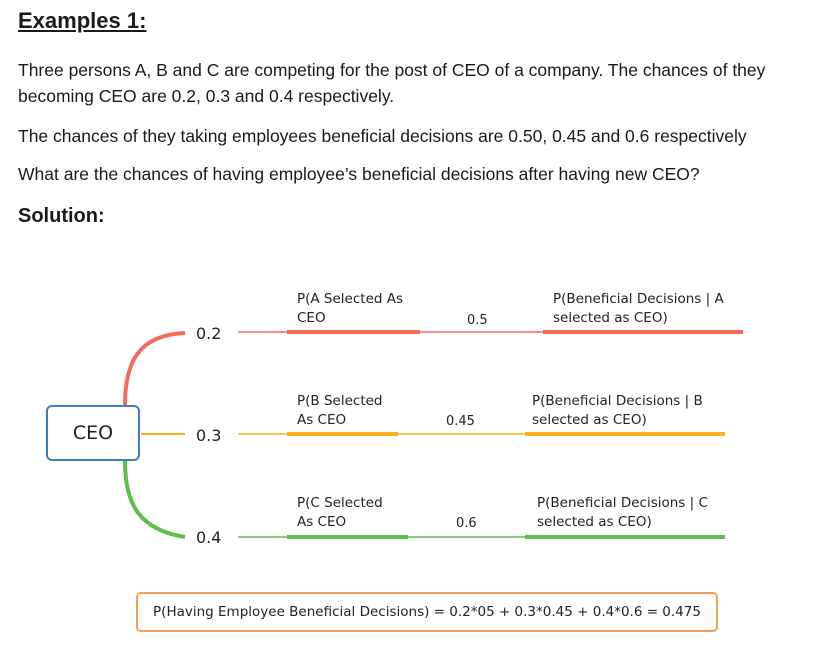 This screenshot has height=672, width=815. I want to click on event-c-line1: P(C Selected, so click(340, 503).